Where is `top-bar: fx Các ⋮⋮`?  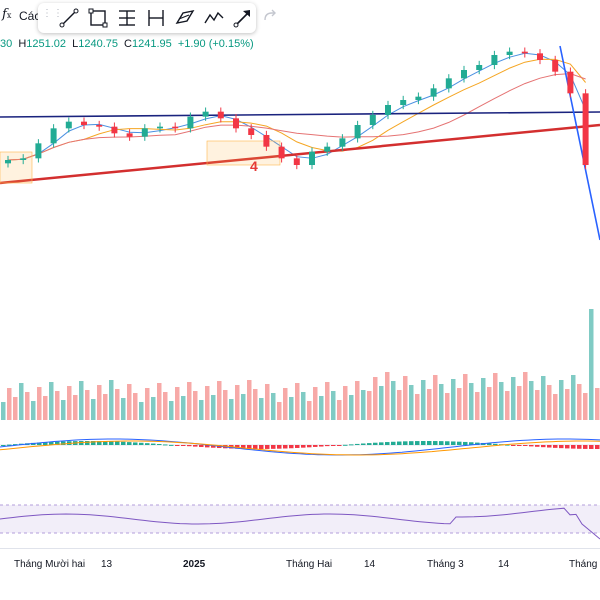 top-bar: fx Các ⋮⋮ is located at coordinates (300, 17).